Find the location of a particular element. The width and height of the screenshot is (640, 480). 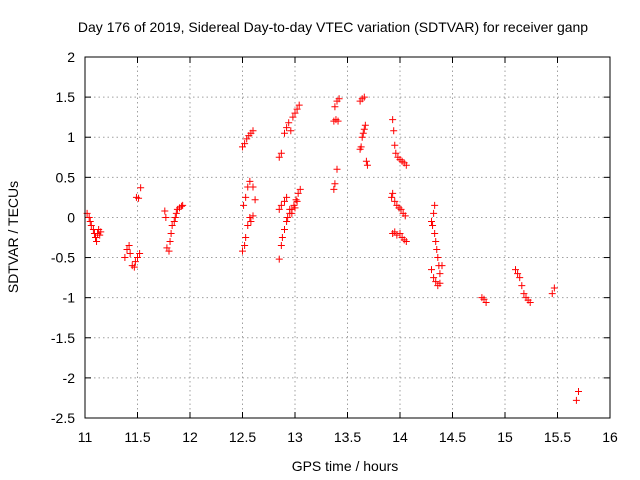

y-axis-label: SDTVAR / TECUs is located at coordinates (13, 237).